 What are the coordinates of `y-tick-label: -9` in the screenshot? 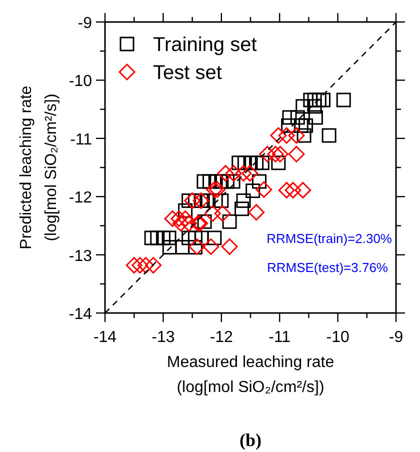 It's located at (85, 23).